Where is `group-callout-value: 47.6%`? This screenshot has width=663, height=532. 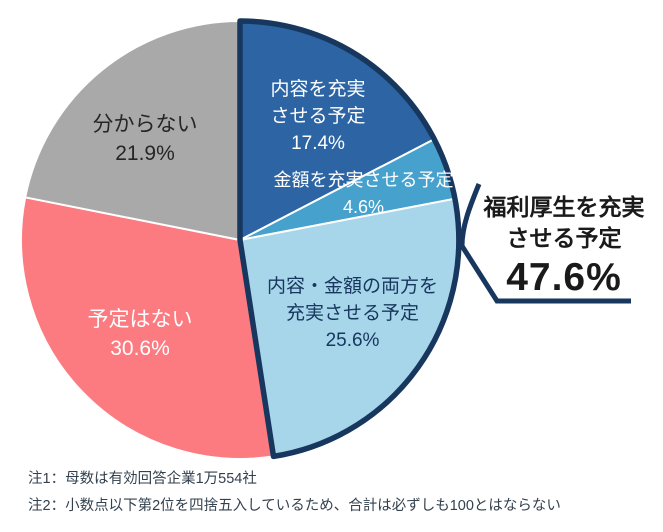 group-callout-value: 47.6% is located at coordinates (564, 277).